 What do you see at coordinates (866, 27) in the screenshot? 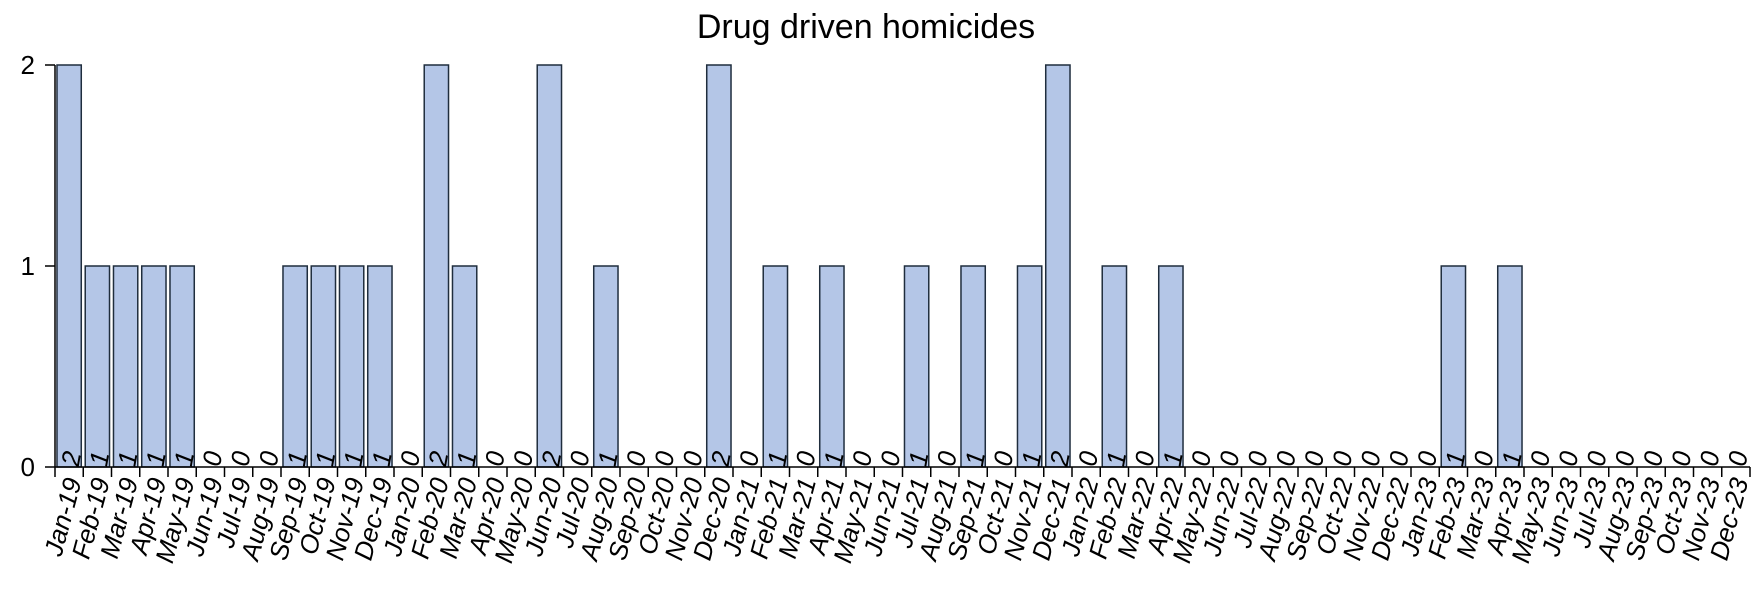
I see `chart-title: Drug driven homicides` at bounding box center [866, 27].